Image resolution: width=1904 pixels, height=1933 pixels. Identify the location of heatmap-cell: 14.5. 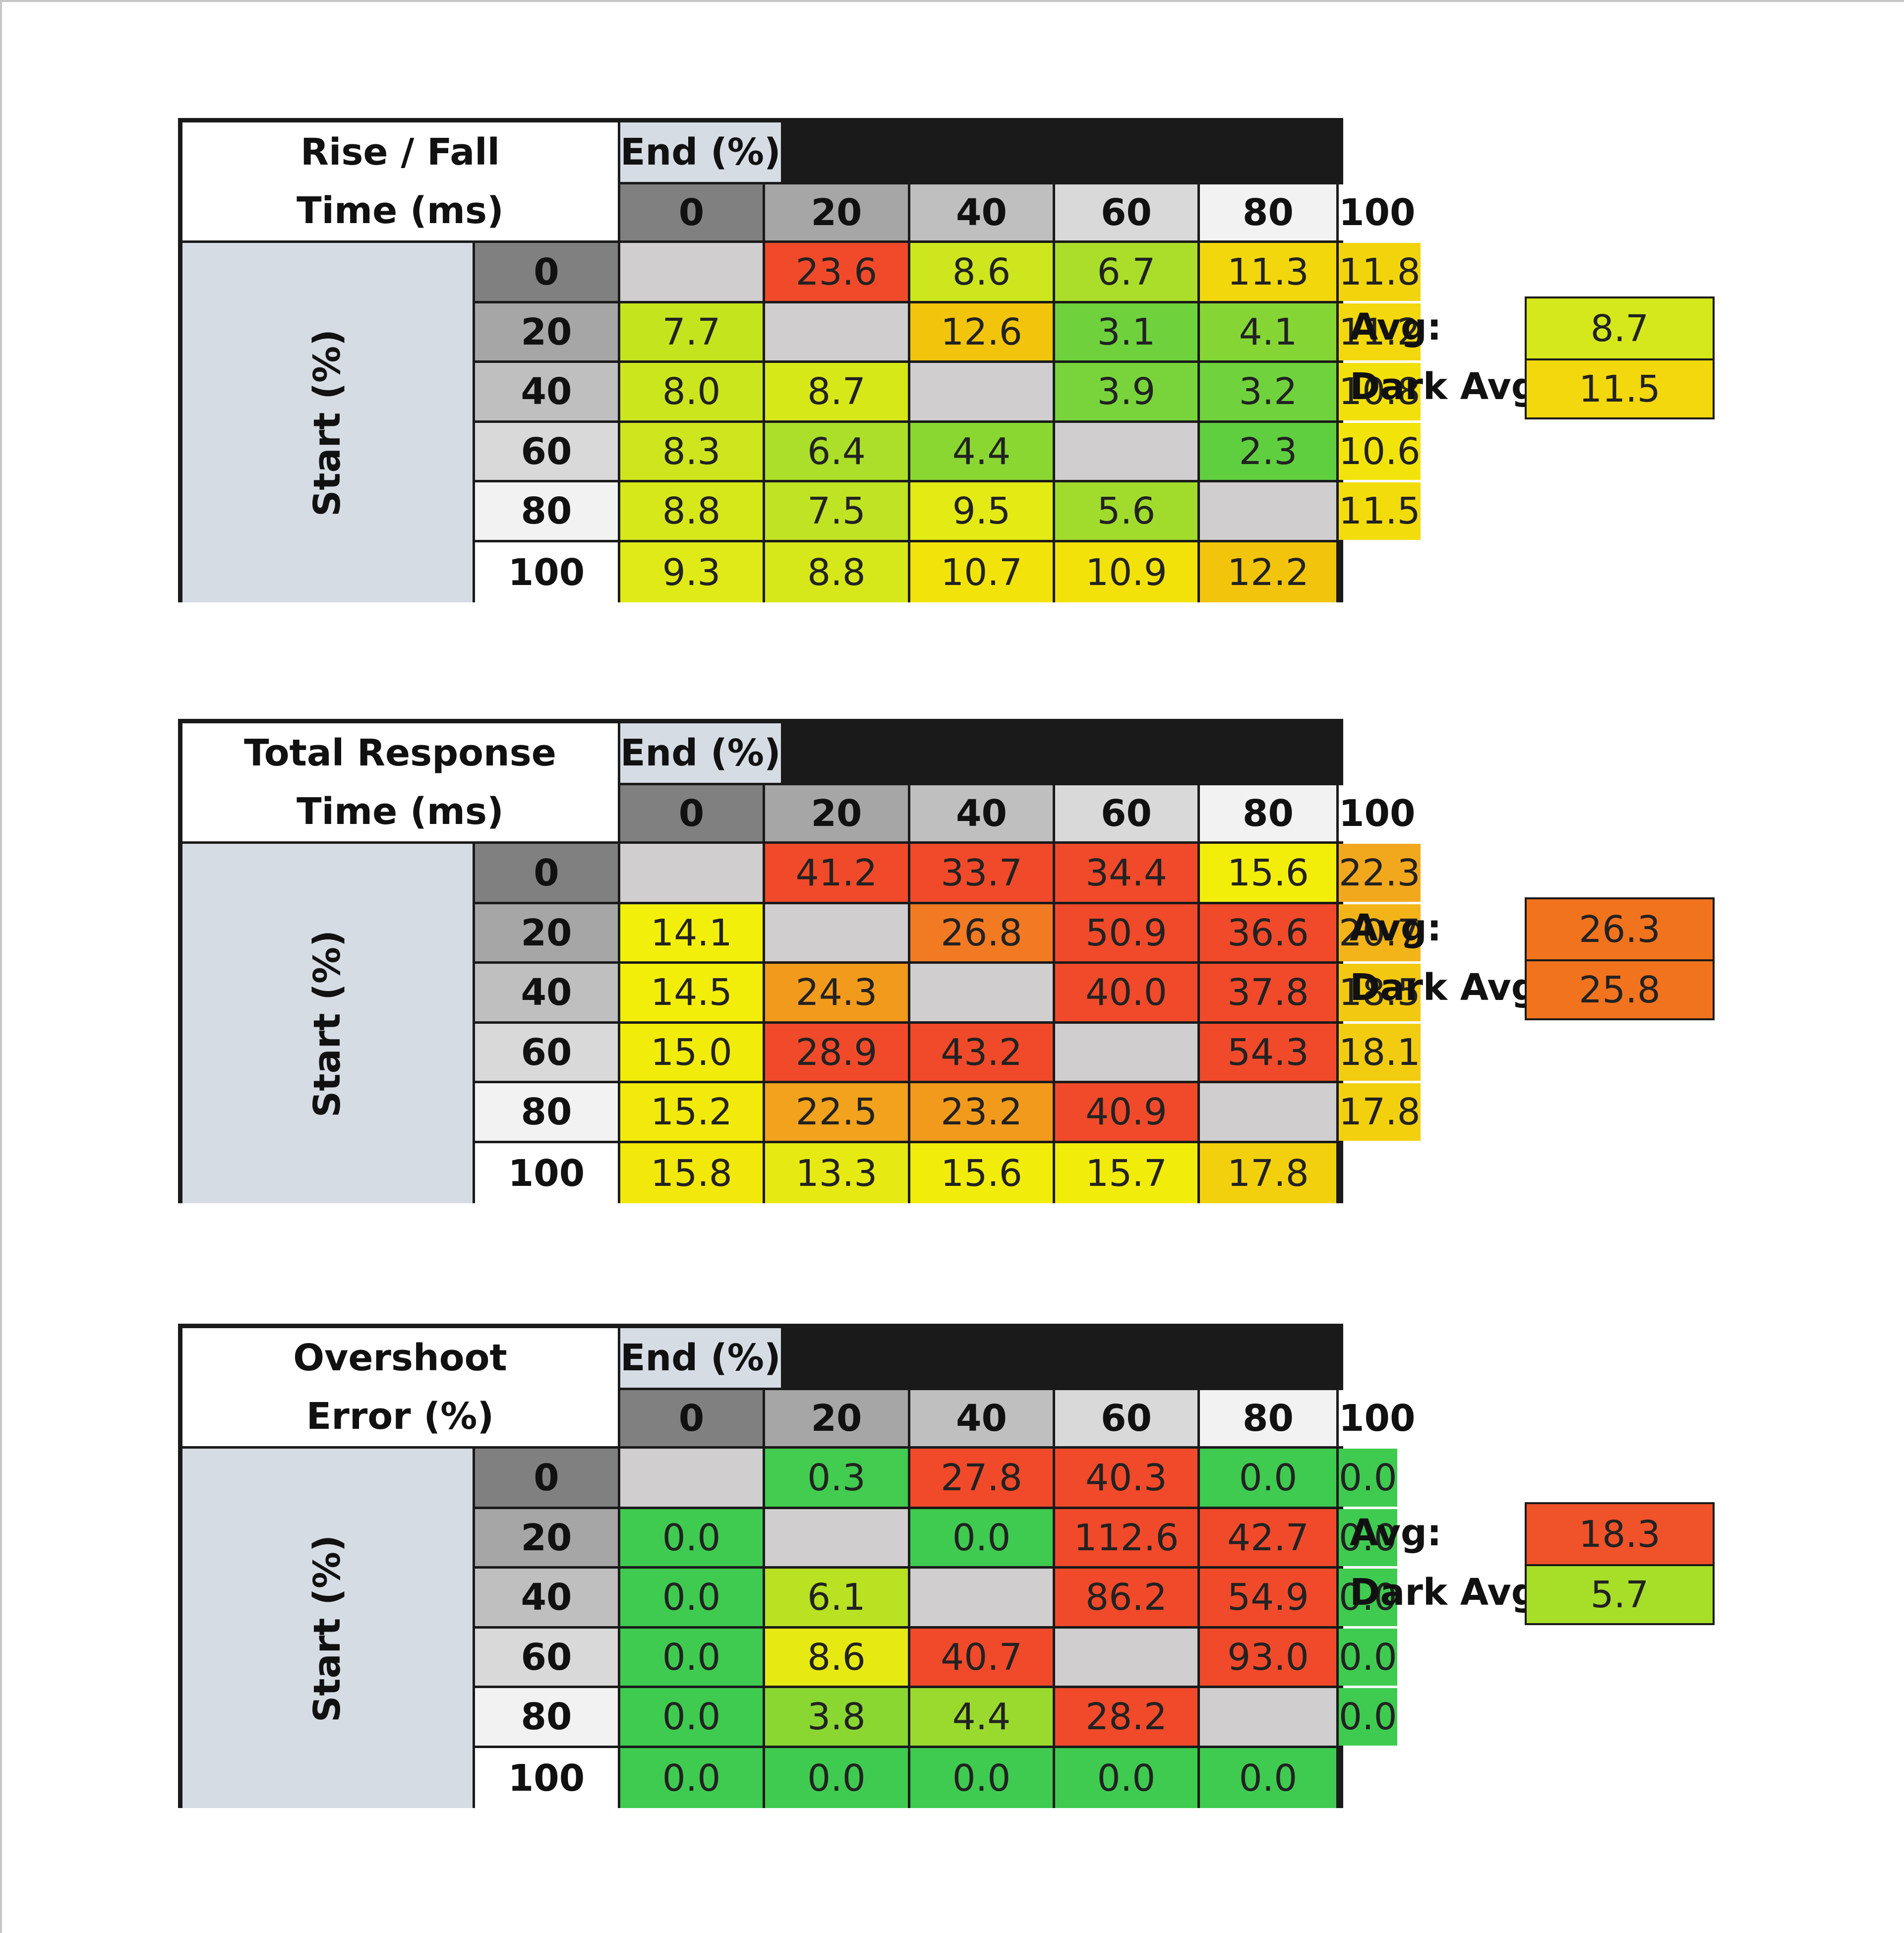
(691, 992).